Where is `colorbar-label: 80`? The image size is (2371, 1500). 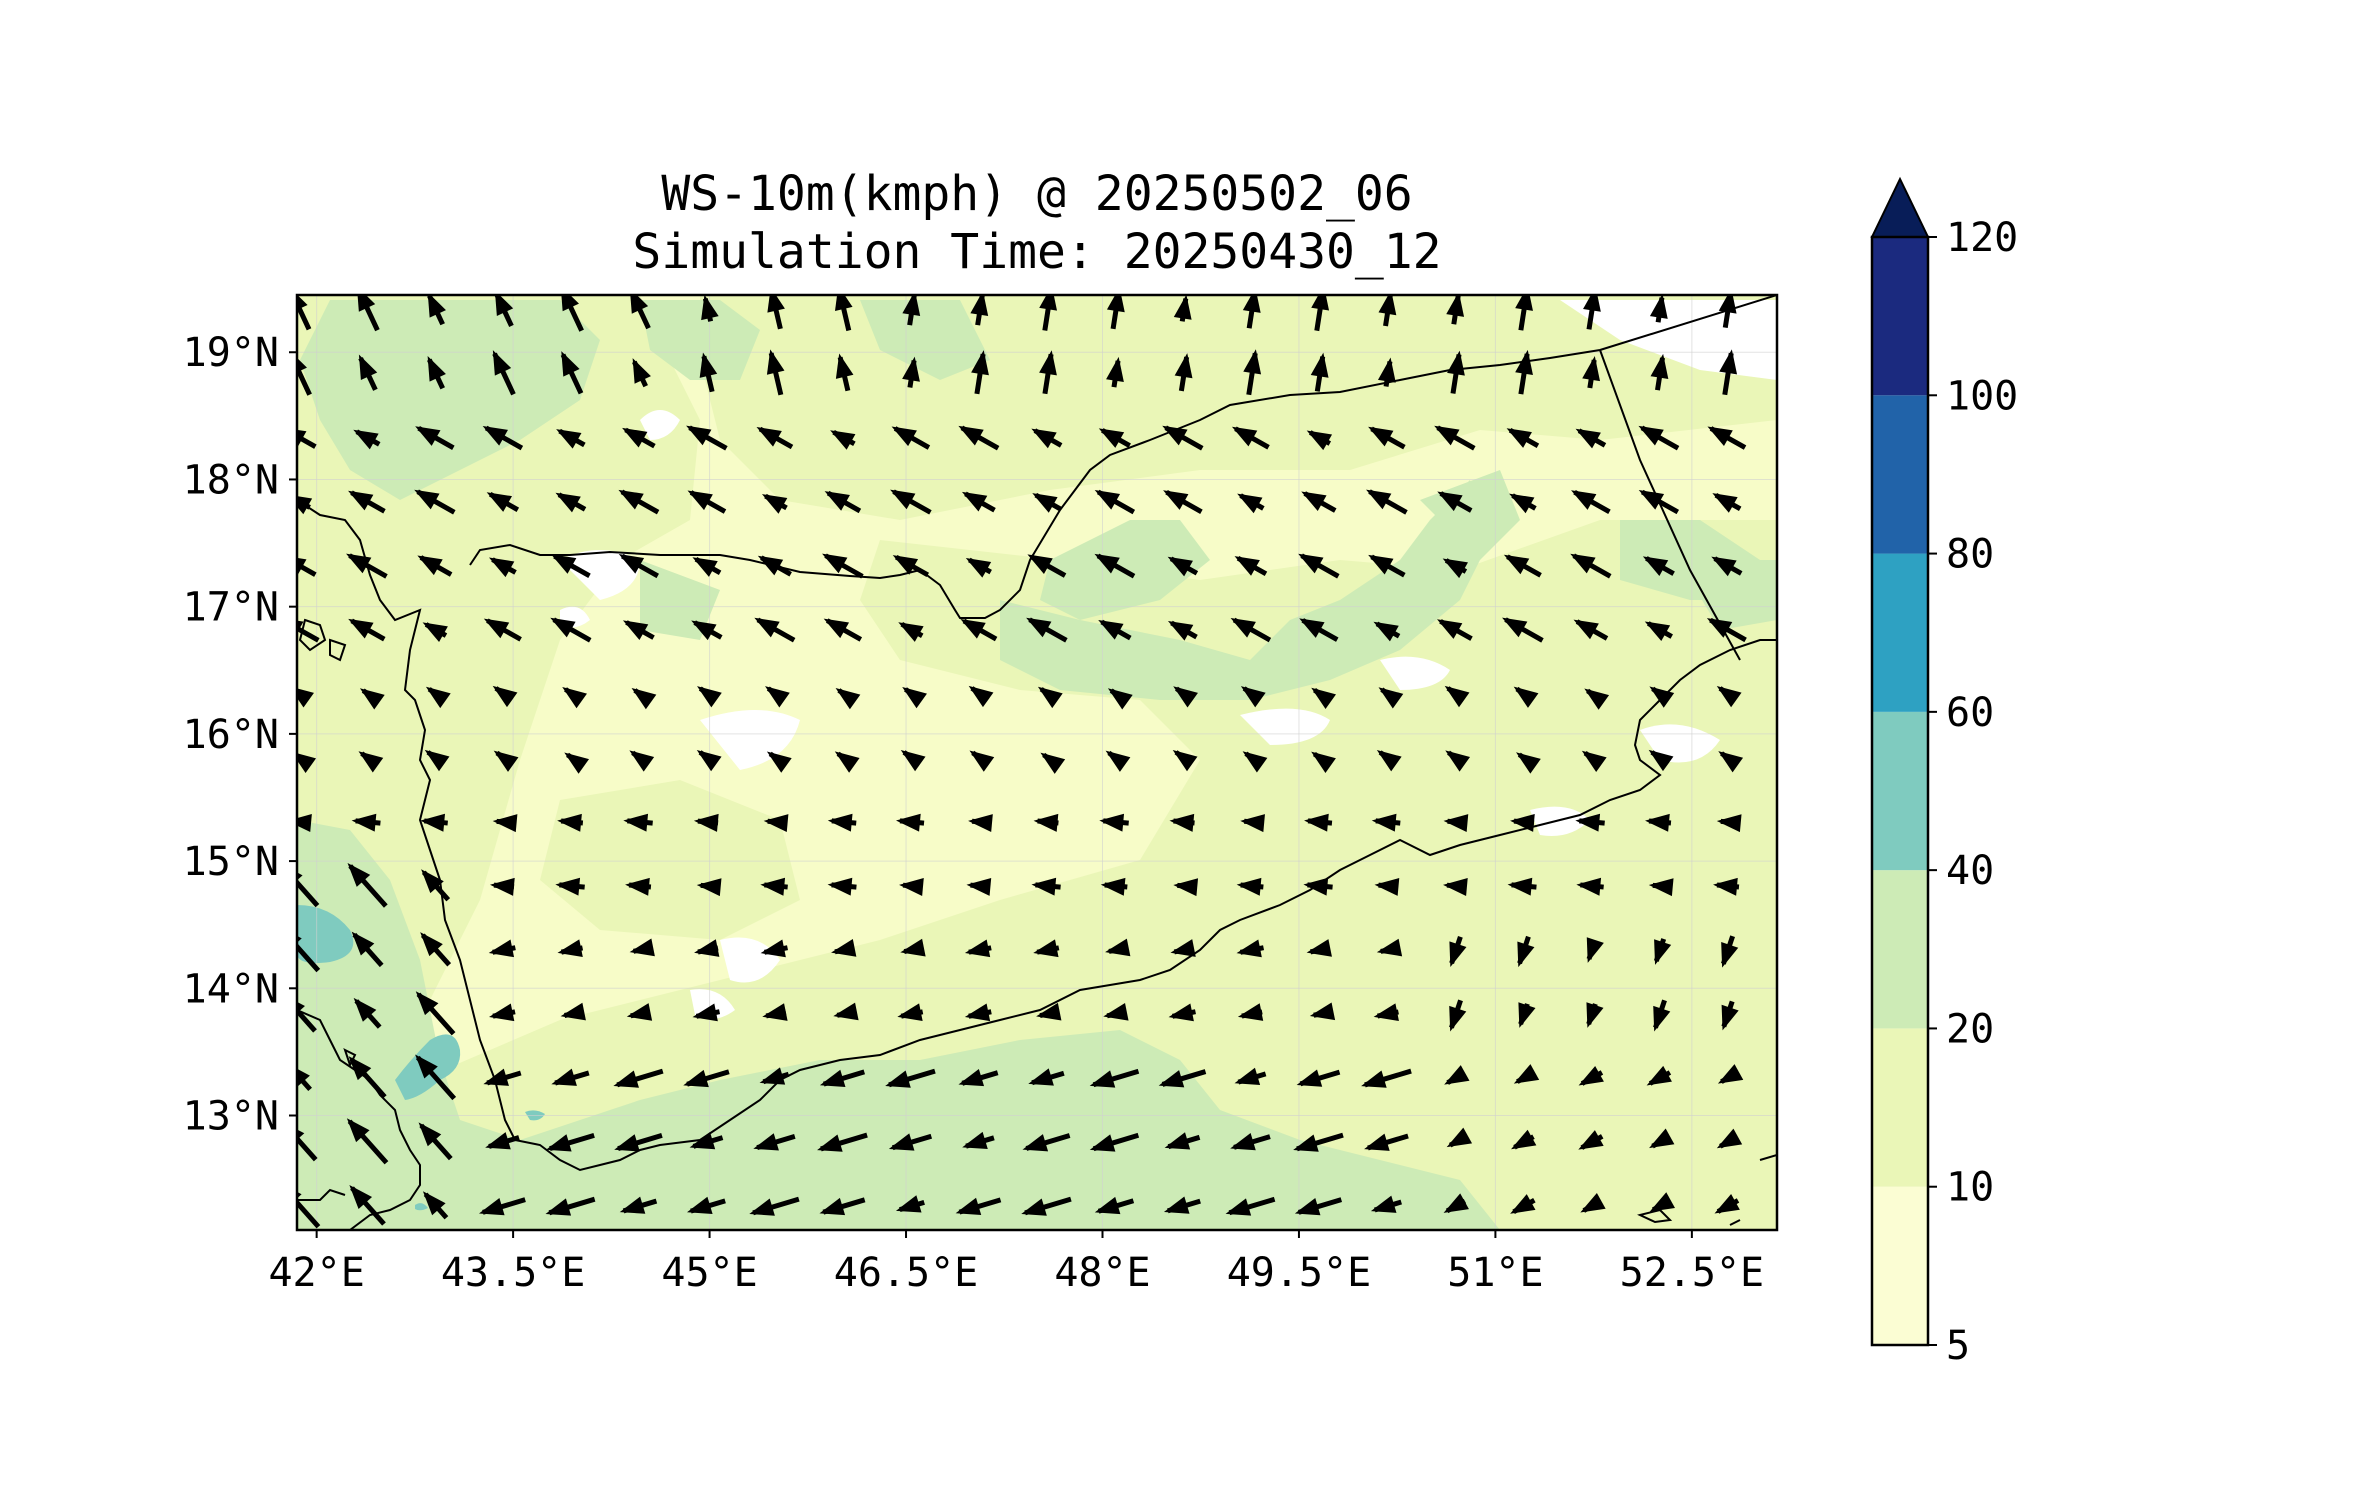 colorbar-label: 80 is located at coordinates (1970, 555).